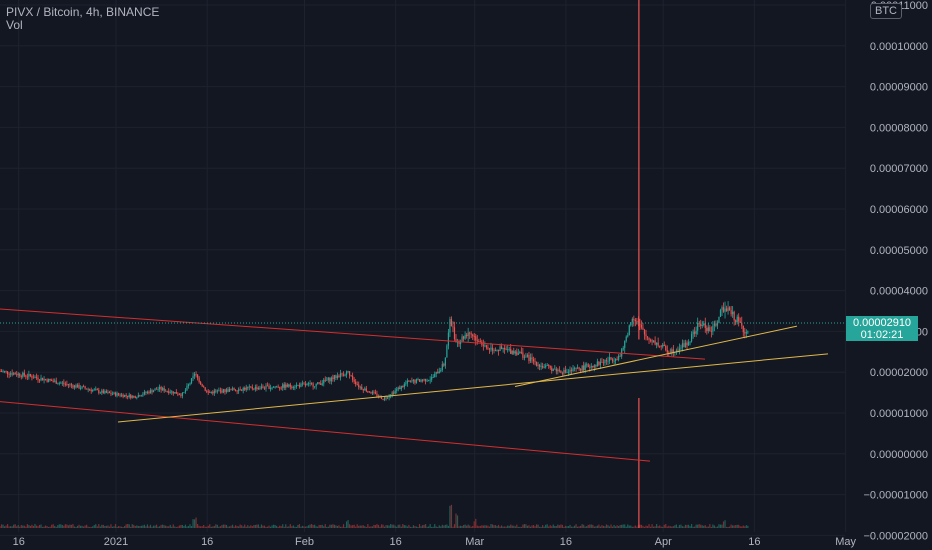 The image size is (932, 550). I want to click on red-trendline-upper, so click(353, 334).